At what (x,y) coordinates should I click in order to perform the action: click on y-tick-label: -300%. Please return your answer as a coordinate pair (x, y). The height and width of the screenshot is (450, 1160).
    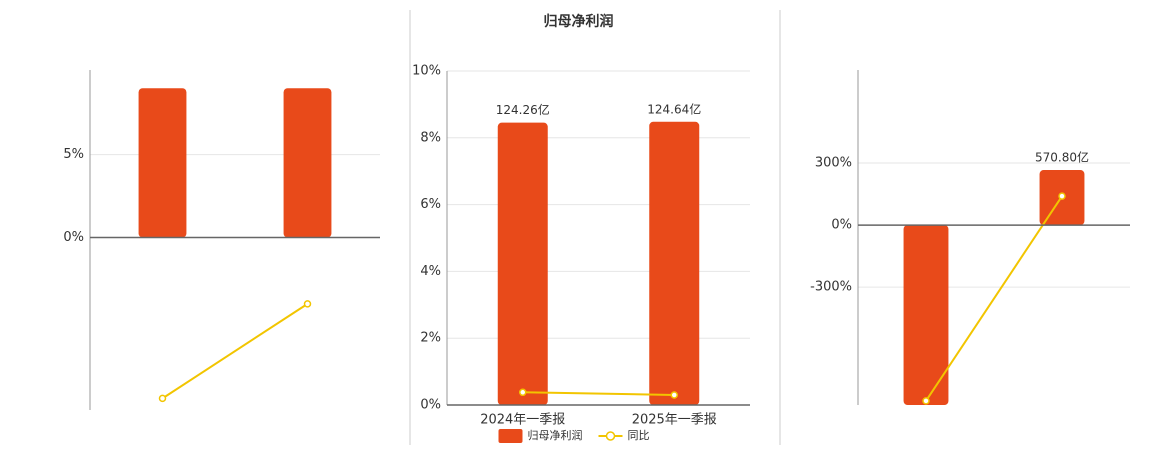
    Looking at the image, I should click on (831, 287).